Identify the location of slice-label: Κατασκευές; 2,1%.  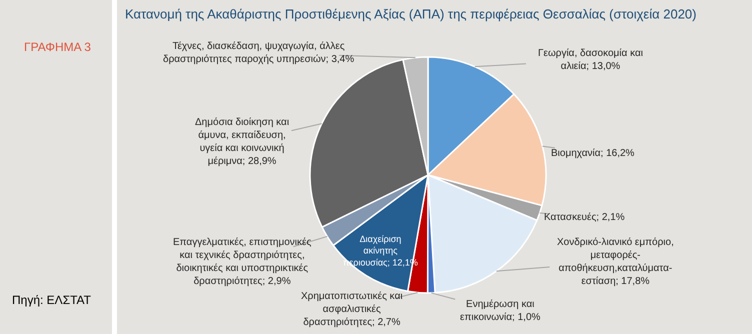
(584, 217).